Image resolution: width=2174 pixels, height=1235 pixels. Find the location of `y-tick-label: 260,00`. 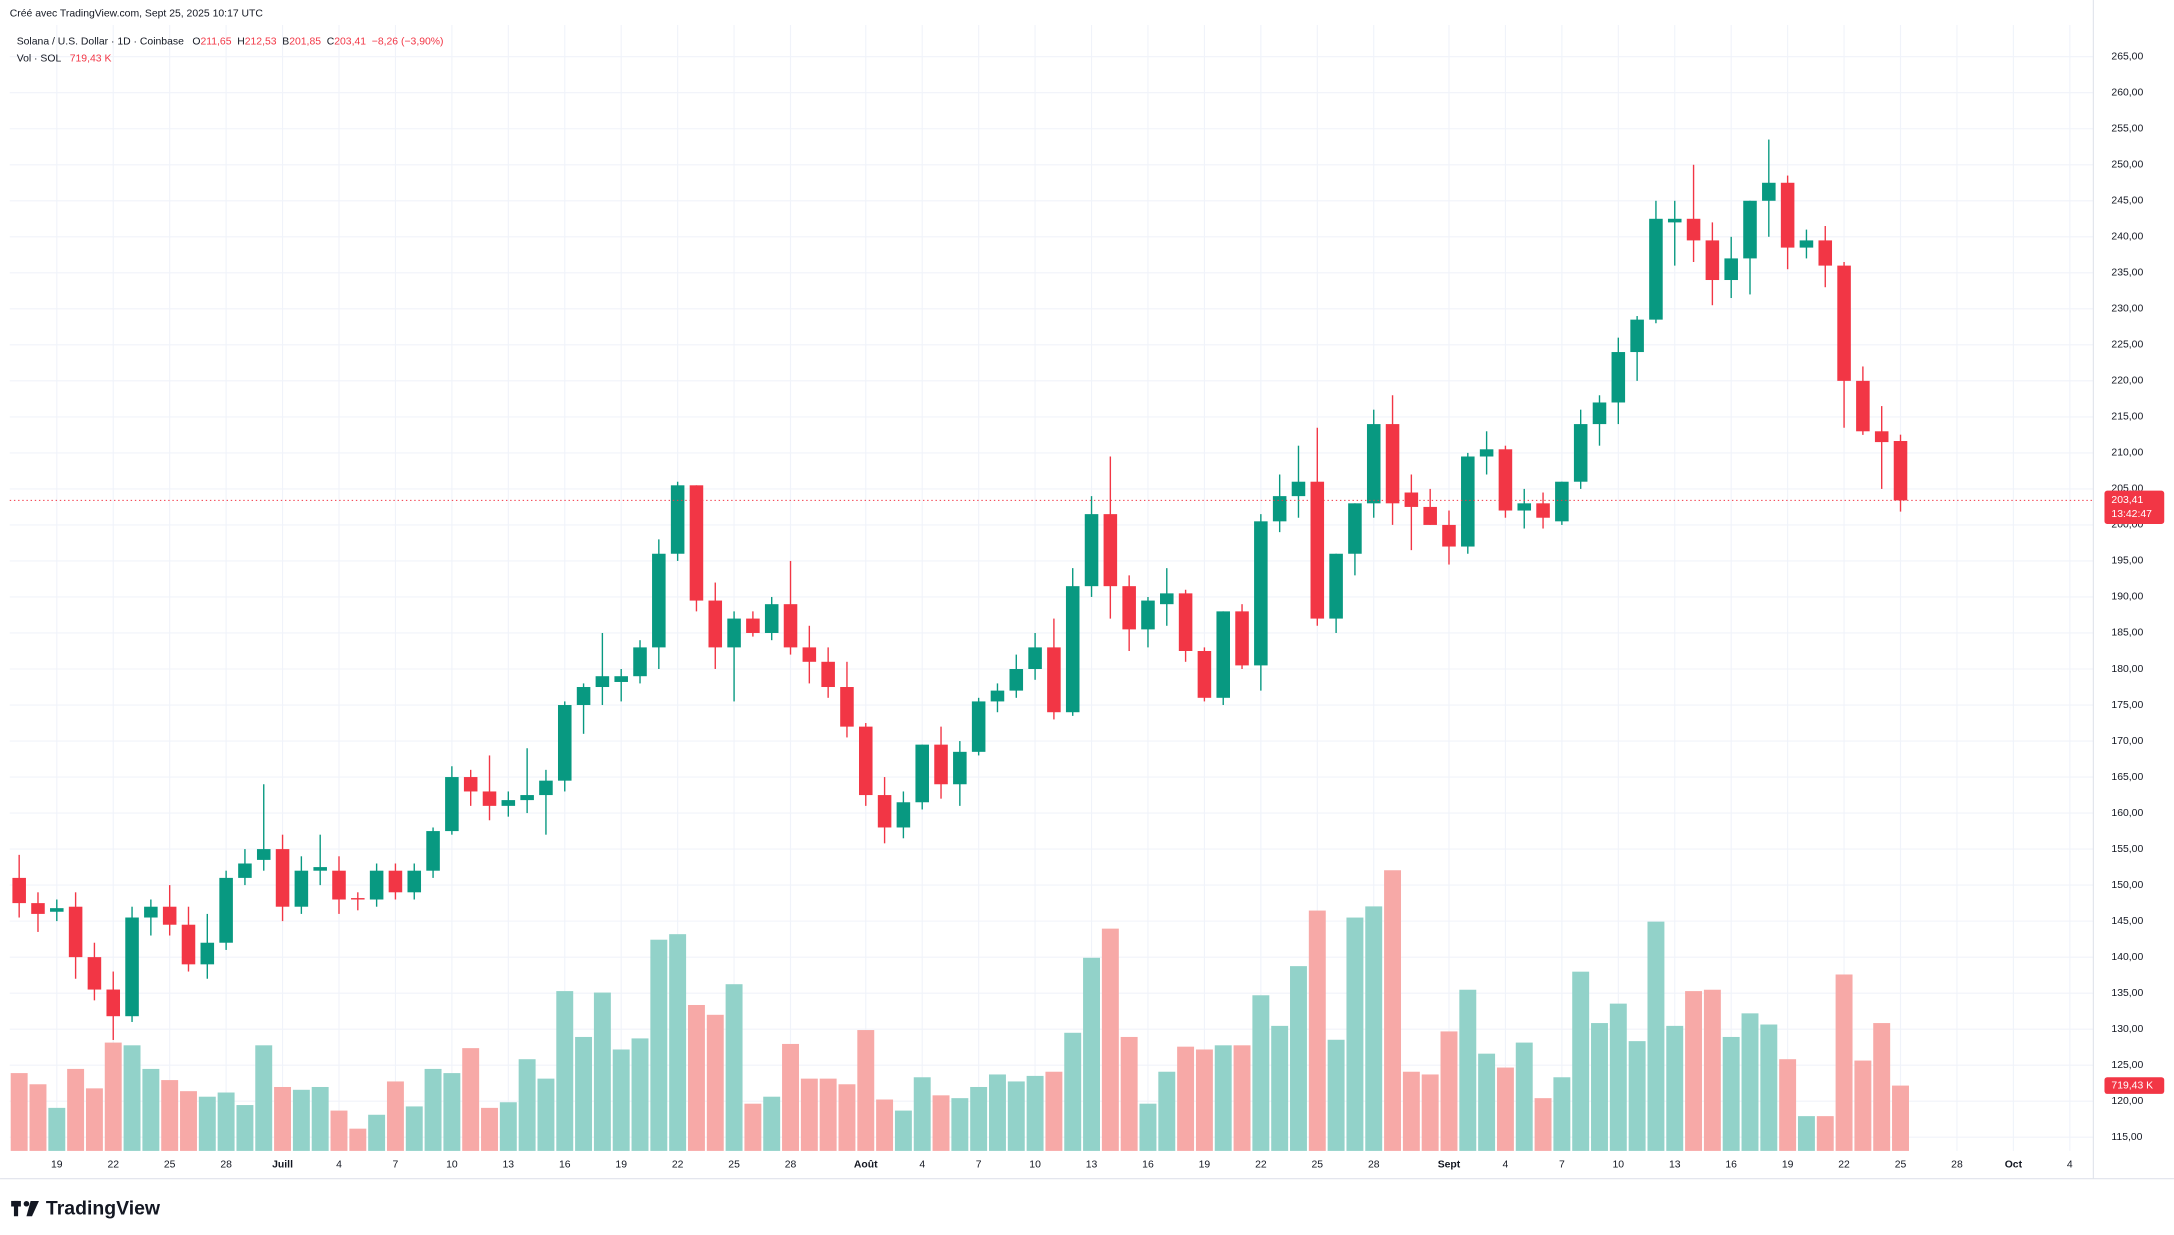

y-tick-label: 260,00 is located at coordinates (2127, 92).